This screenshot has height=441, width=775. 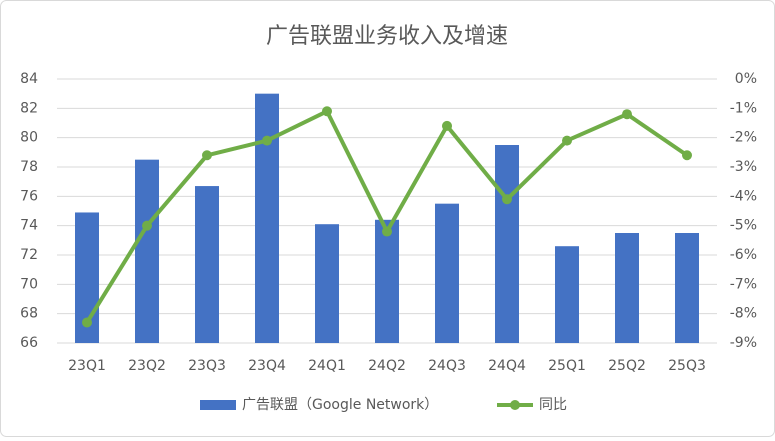 What do you see at coordinates (447, 366) in the screenshot?
I see `x-tick-label: 24Q3` at bounding box center [447, 366].